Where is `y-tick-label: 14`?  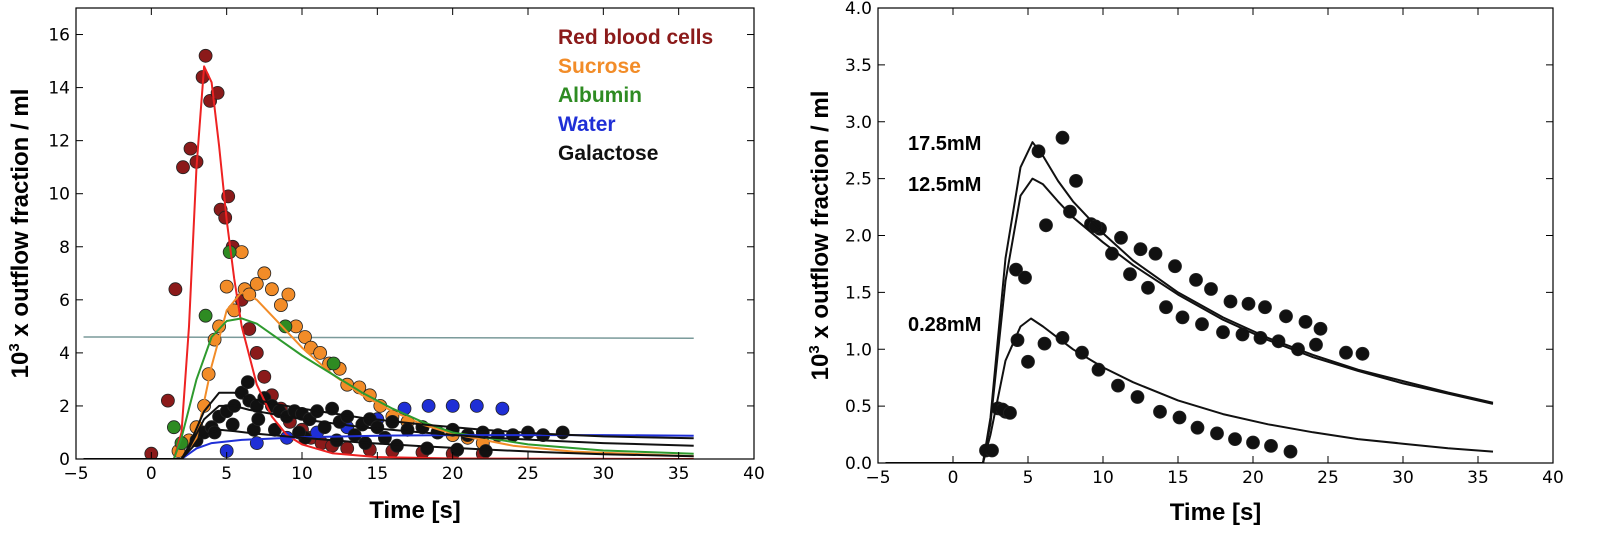 y-tick-label: 14 is located at coordinates (59, 89).